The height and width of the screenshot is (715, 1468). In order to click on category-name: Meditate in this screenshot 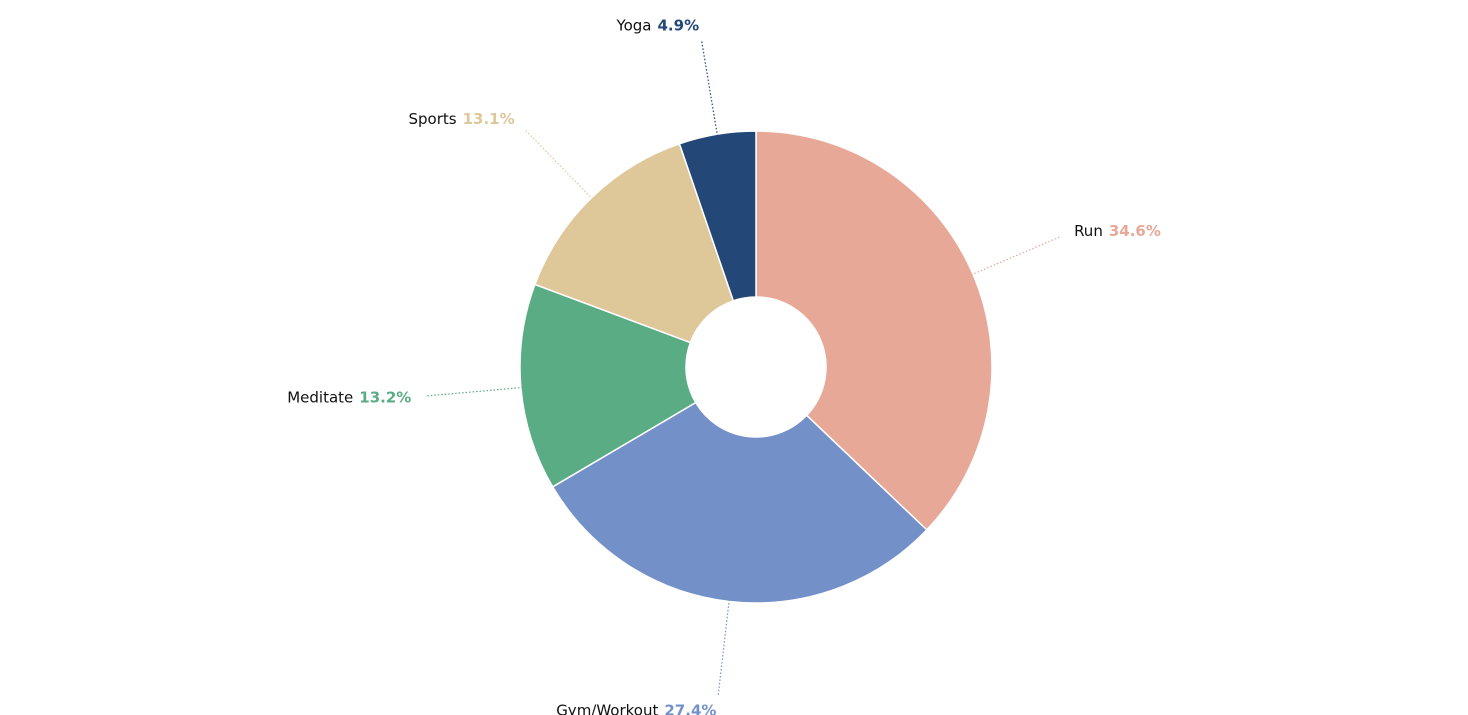, I will do `click(320, 397)`.